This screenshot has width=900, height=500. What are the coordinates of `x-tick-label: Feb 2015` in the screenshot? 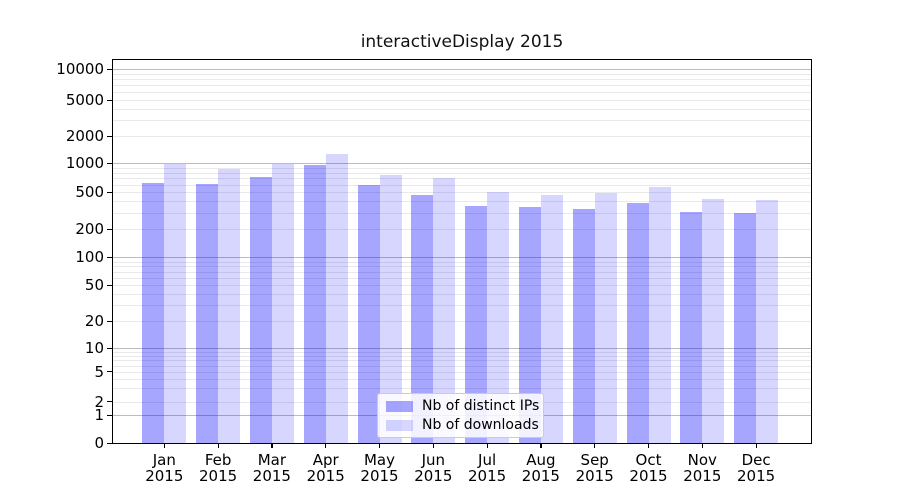 It's located at (218, 467).